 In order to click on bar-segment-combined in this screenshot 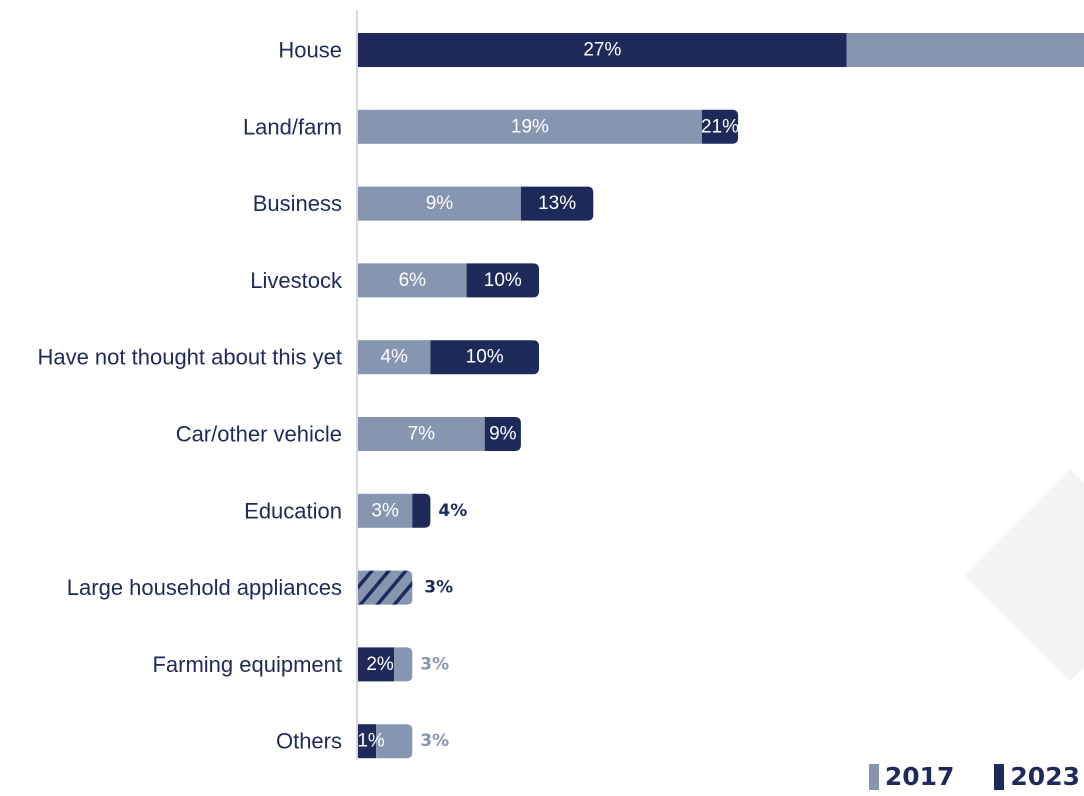, I will do `click(385, 587)`.